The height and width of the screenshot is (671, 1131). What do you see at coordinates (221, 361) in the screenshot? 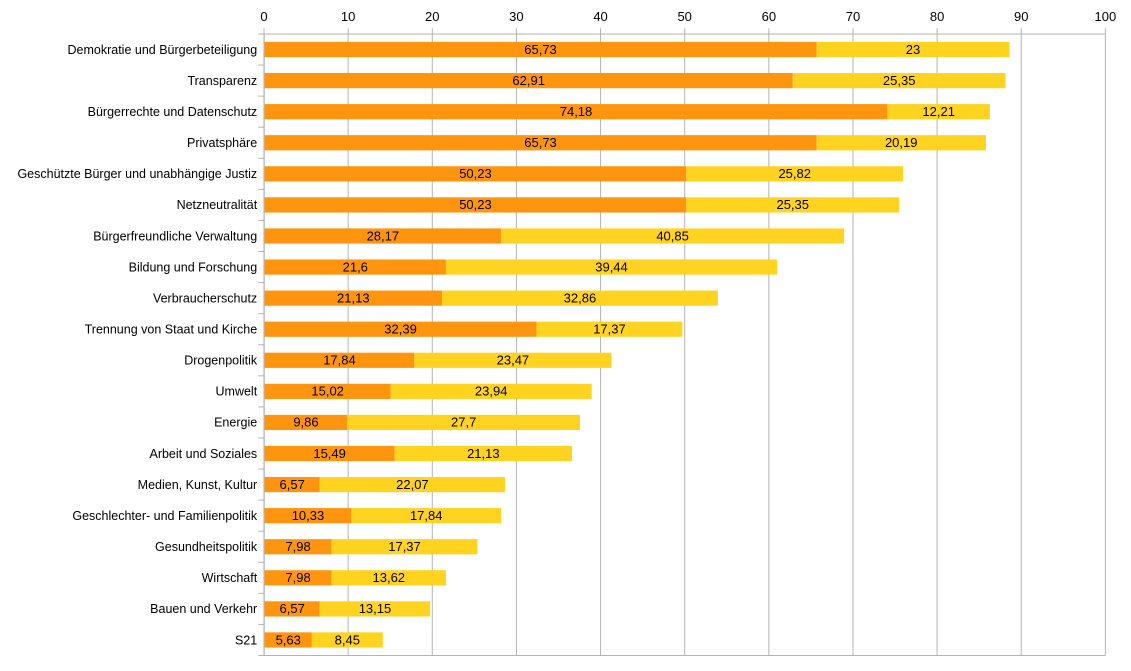
I see `svg-text: Drogenpolitik` at bounding box center [221, 361].